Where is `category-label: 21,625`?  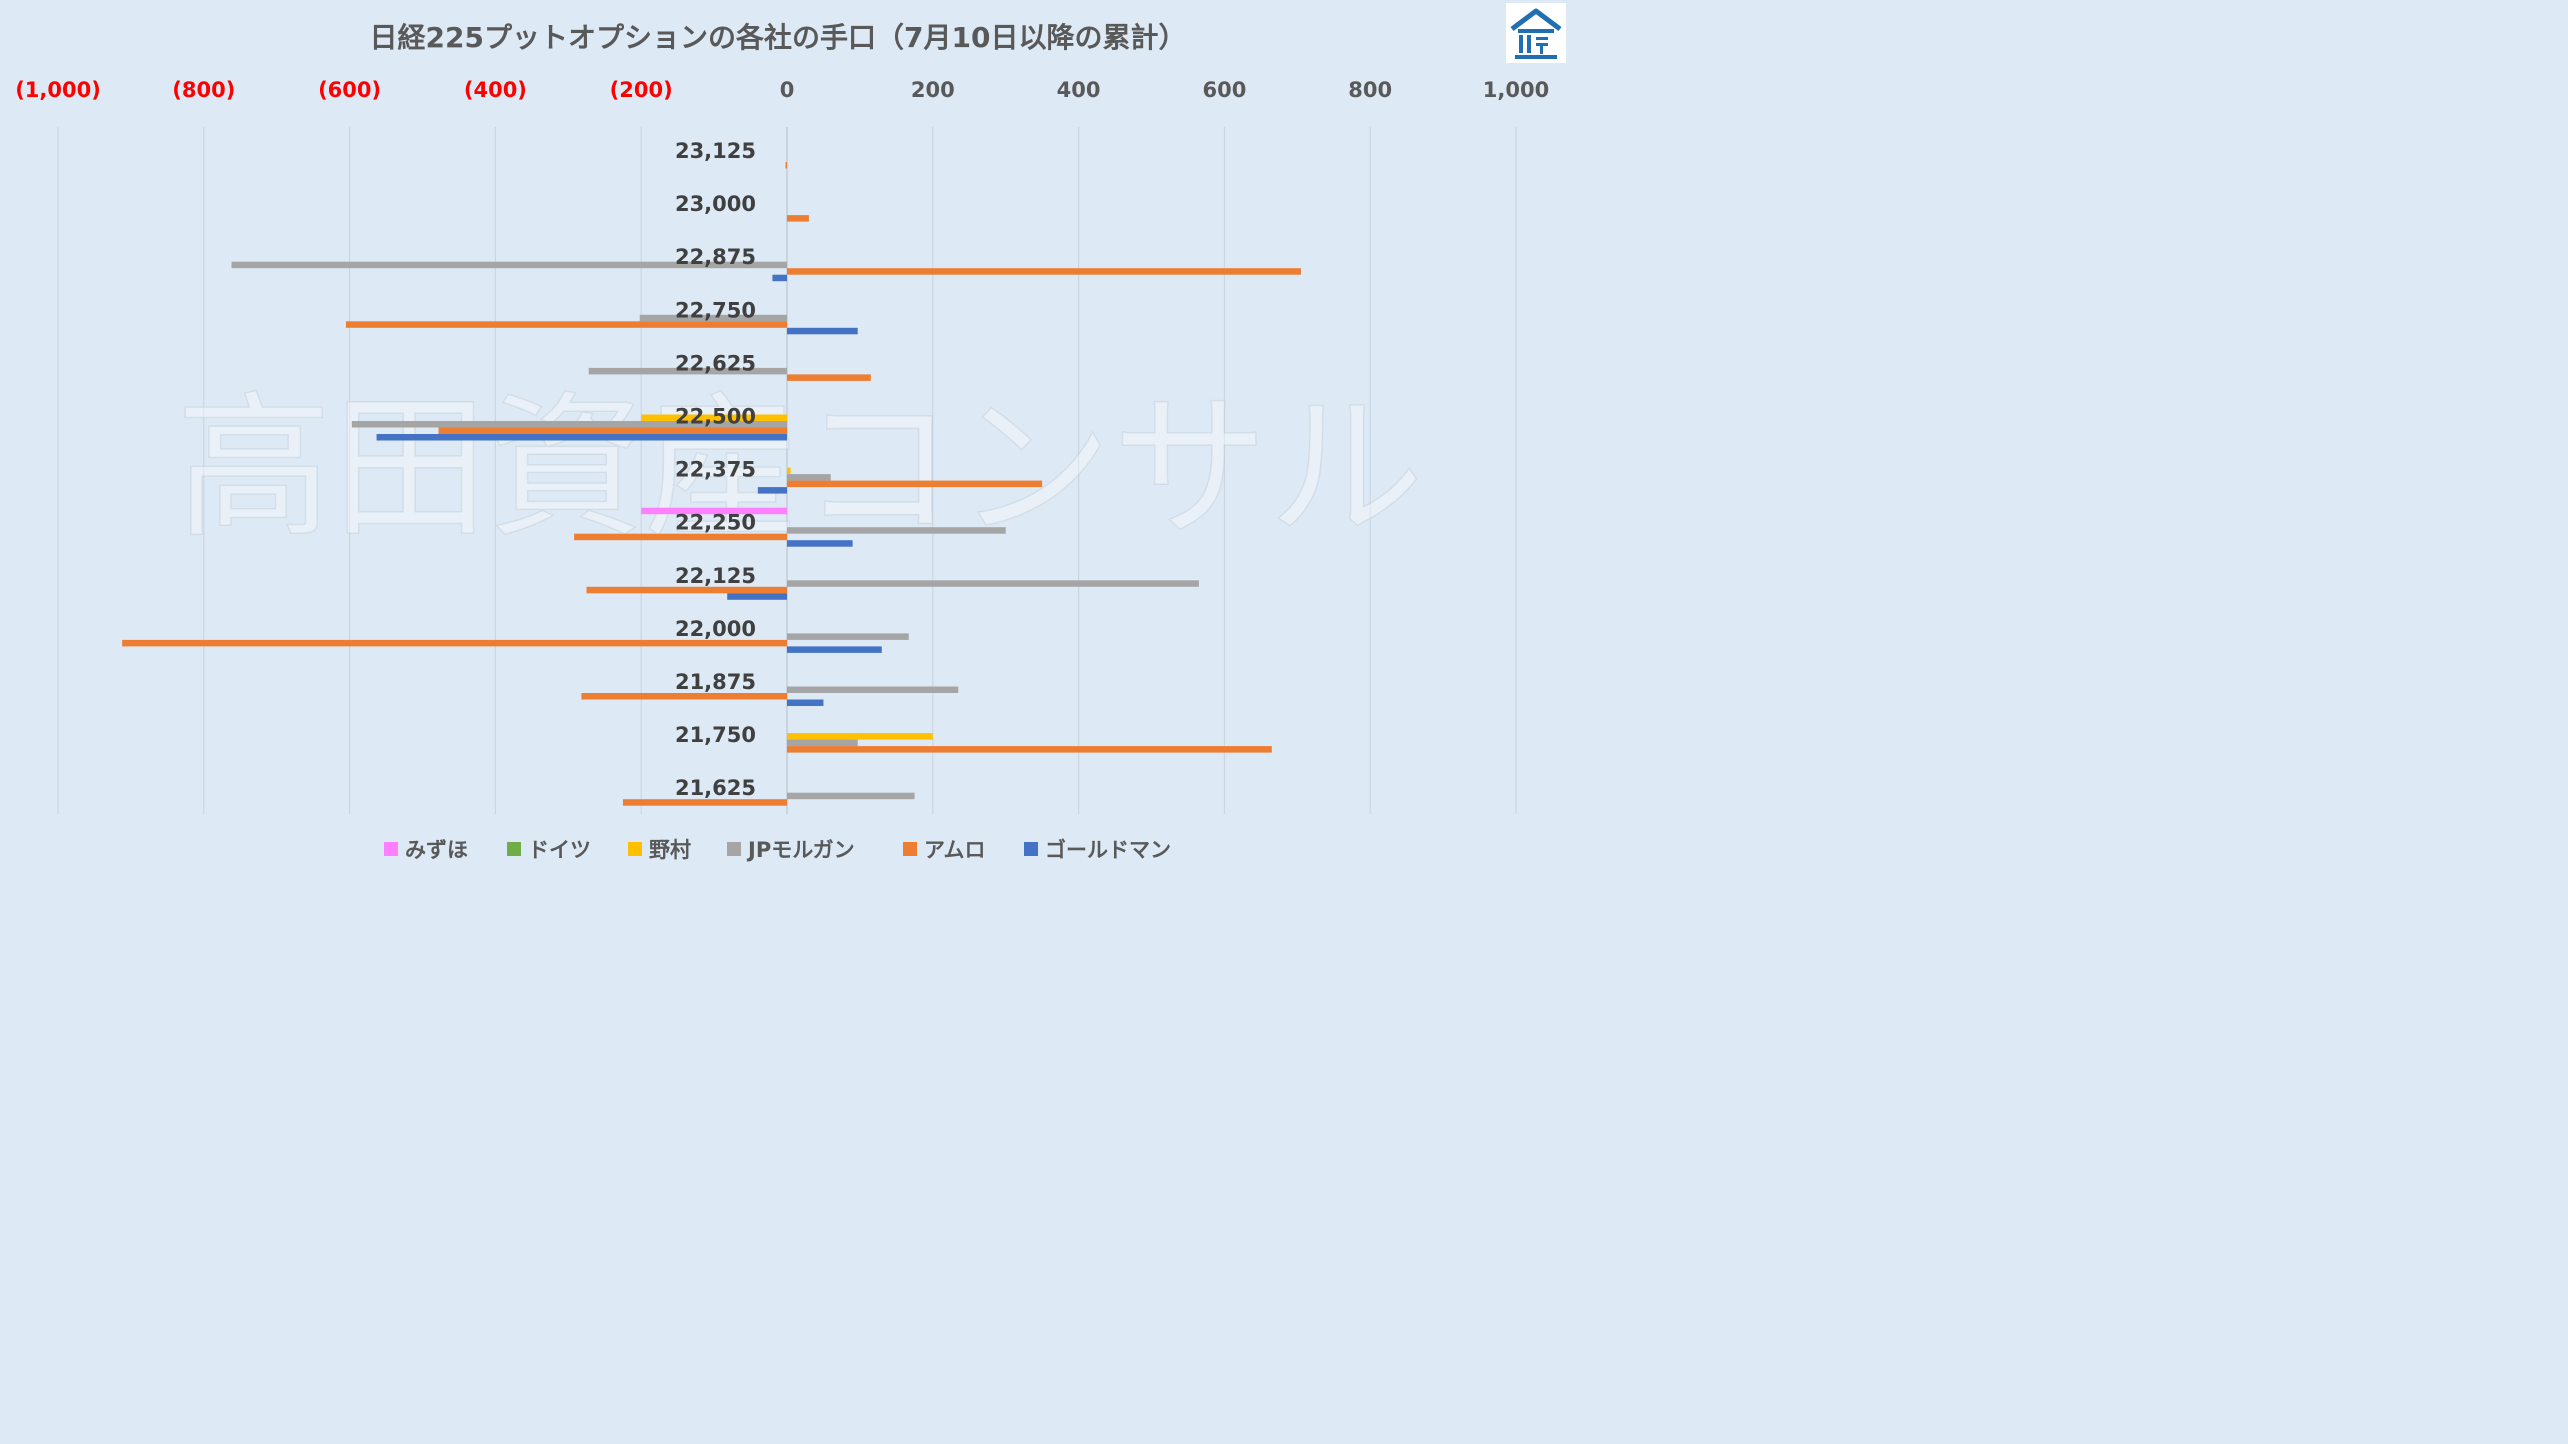
category-label: 21,625 is located at coordinates (715, 788).